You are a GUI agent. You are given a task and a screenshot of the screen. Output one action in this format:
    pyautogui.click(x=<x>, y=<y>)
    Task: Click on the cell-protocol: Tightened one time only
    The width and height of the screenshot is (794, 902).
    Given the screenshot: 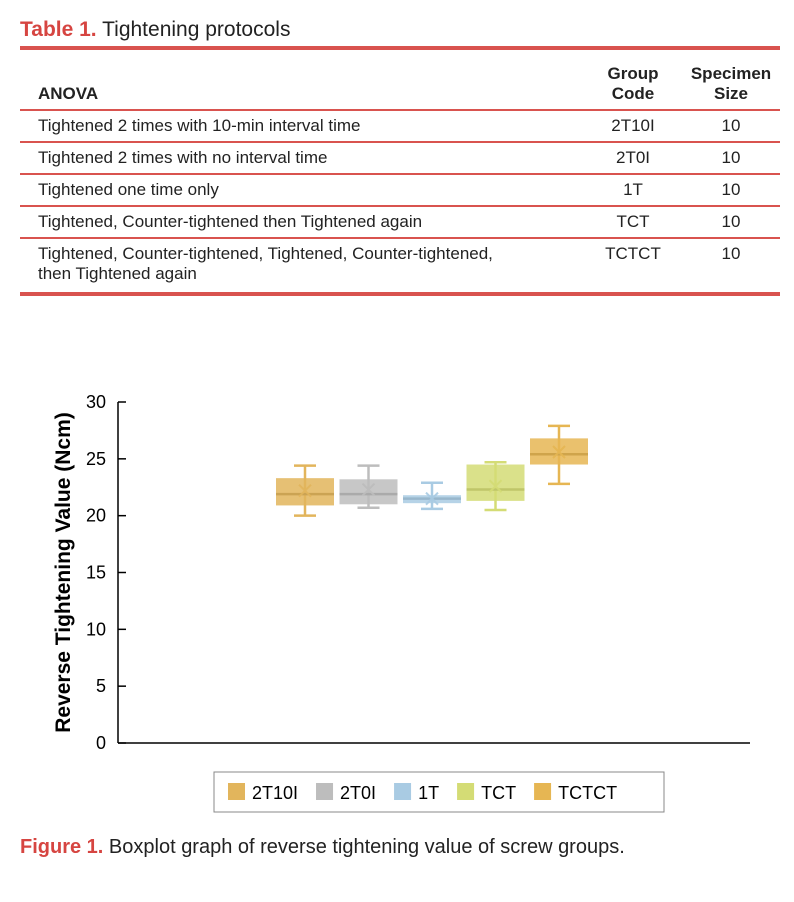 What is the action you would take?
    pyautogui.click(x=302, y=190)
    